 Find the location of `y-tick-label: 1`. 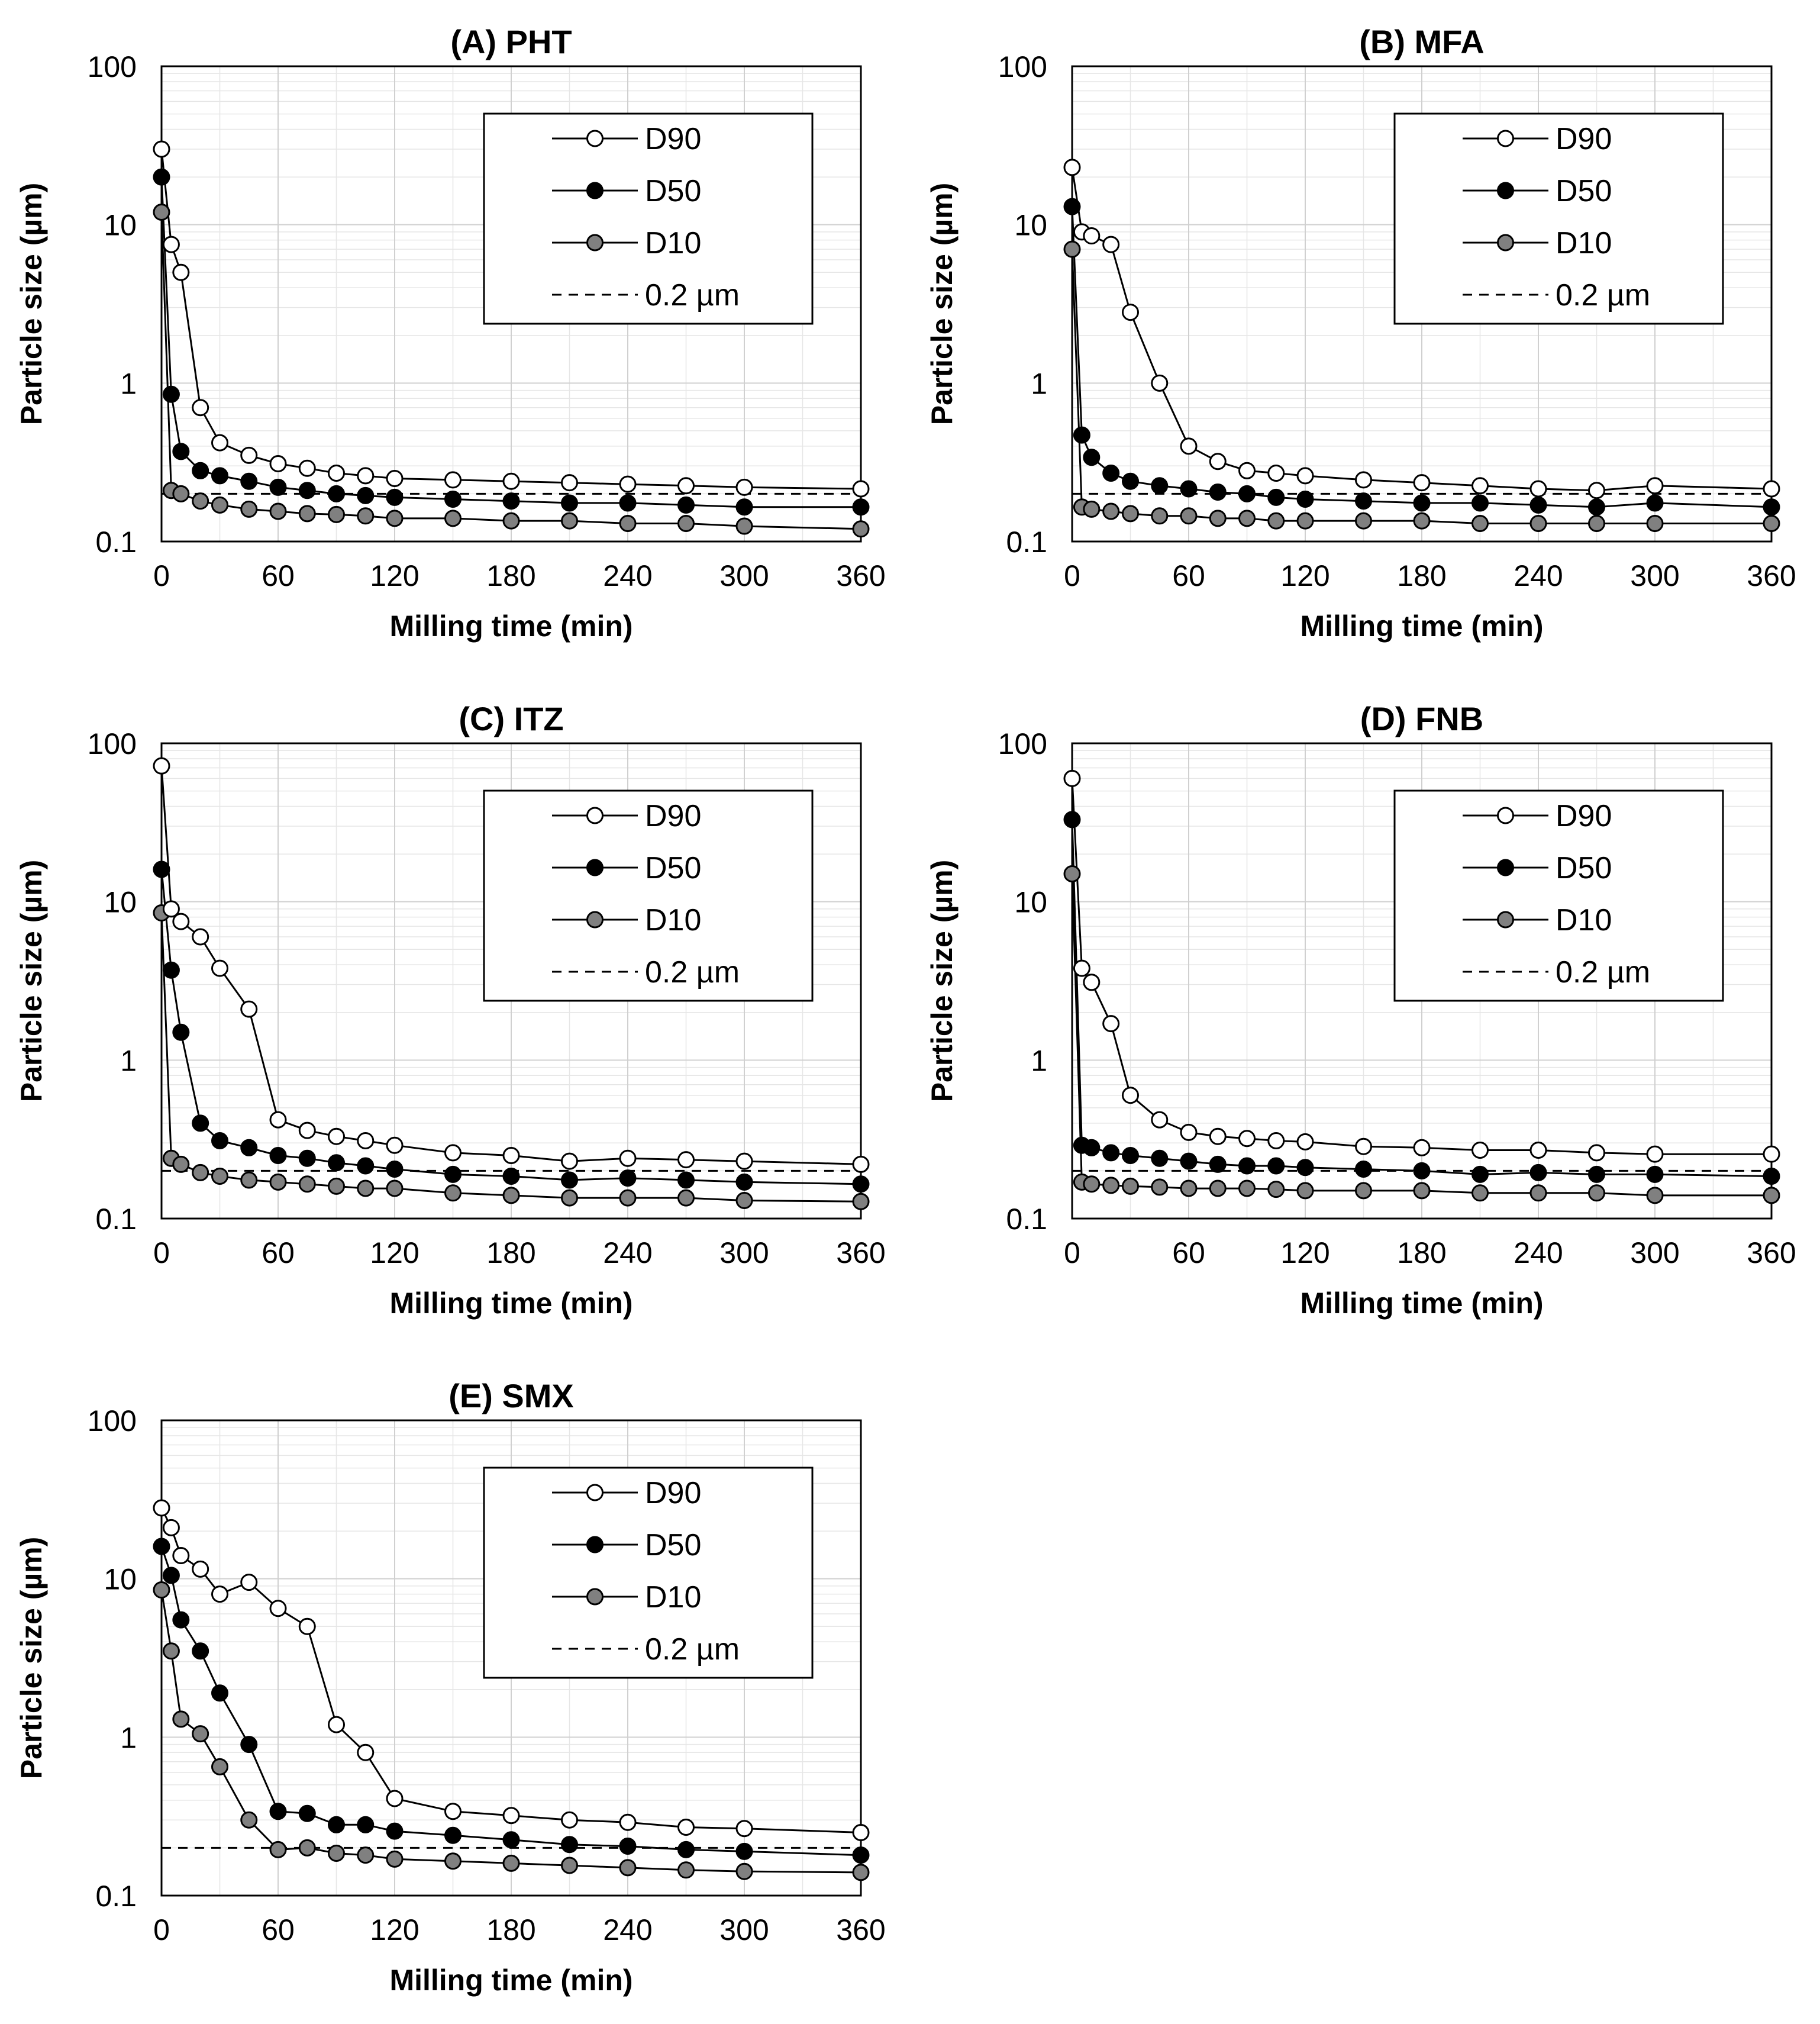

y-tick-label: 1 is located at coordinates (129, 1060).